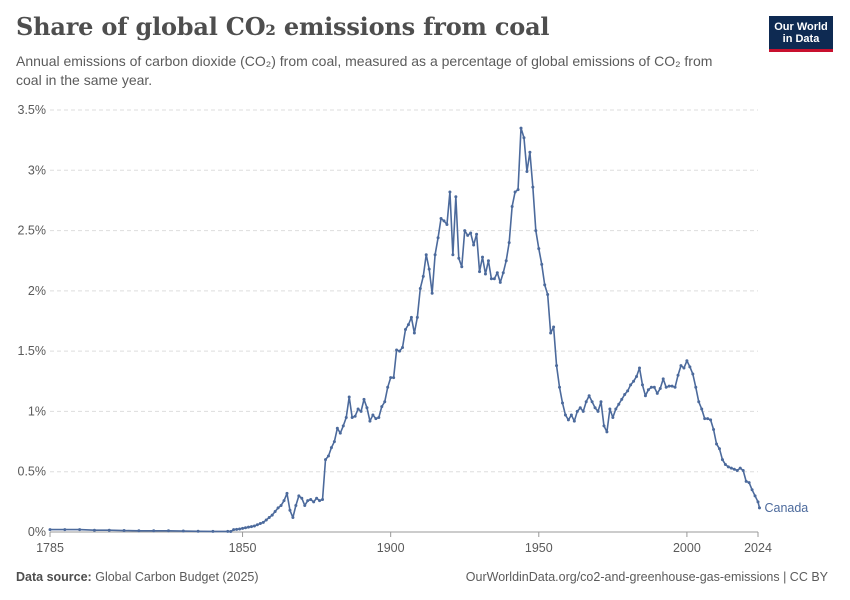 This screenshot has width=850, height=600. I want to click on y-tick-label: 2%, so click(37, 291).